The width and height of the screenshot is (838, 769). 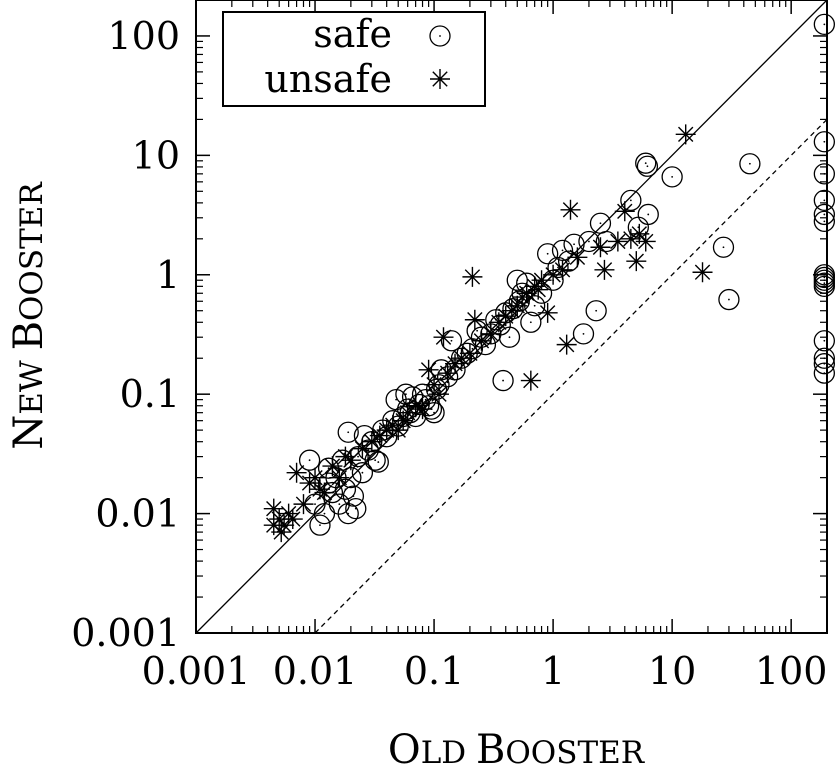 What do you see at coordinates (125, 633) in the screenshot?
I see `y-tick-label: 0.001` at bounding box center [125, 633].